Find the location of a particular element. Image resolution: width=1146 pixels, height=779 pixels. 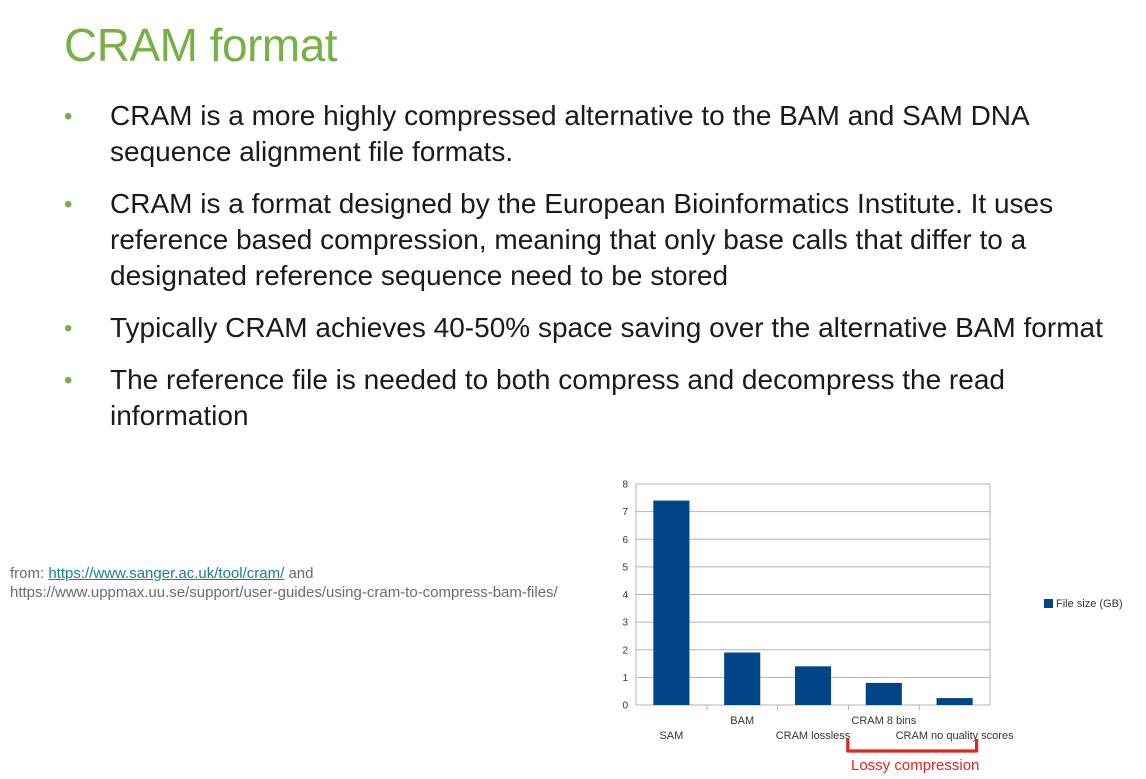

x-category-label: CRAM no quality scores is located at coordinates (955, 736).